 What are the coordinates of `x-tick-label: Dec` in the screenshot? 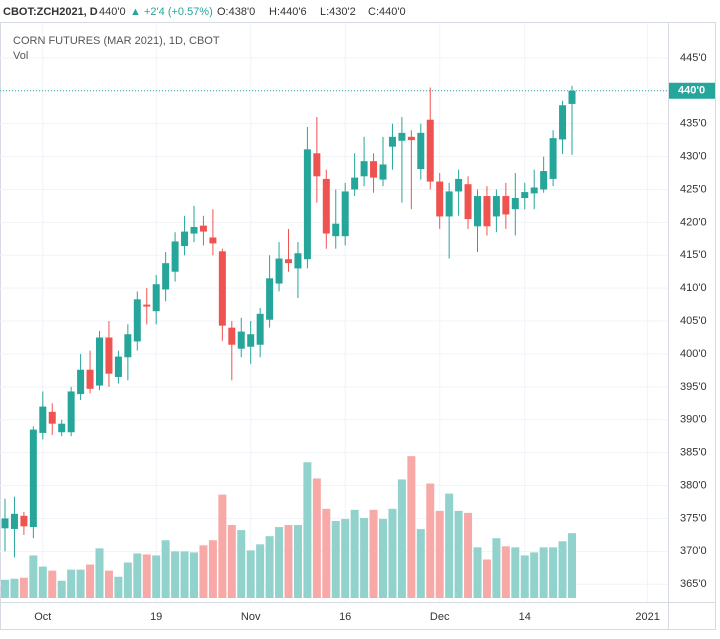 It's located at (440, 617).